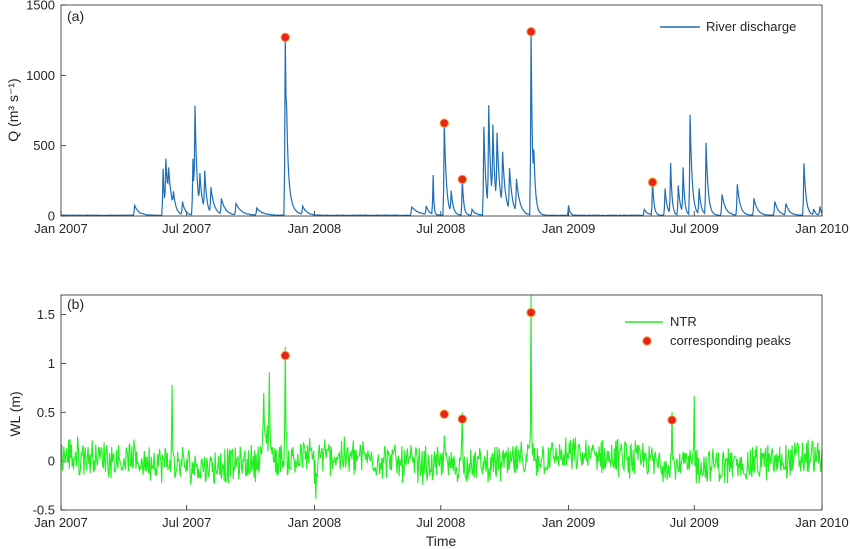  Describe the element at coordinates (708, 331) in the screenshot. I see `legend-b: NTR corresponding peaks` at that location.